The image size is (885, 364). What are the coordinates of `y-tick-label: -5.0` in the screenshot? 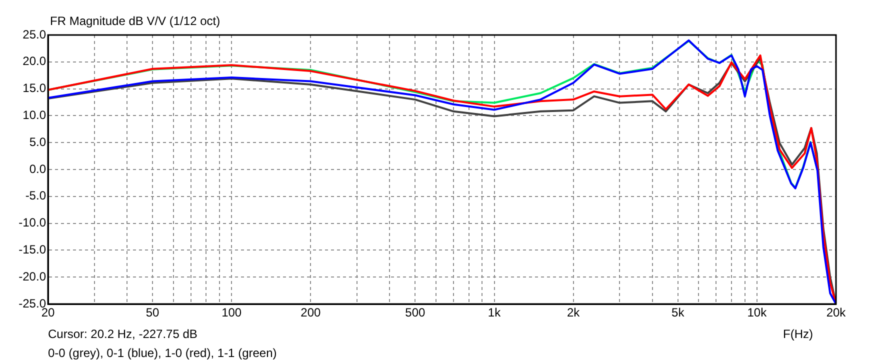 It's located at (35, 195).